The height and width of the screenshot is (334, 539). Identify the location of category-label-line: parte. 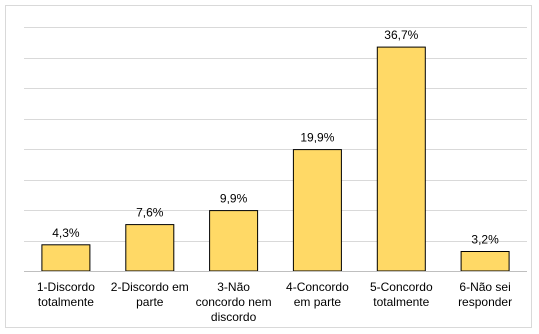
(150, 302).